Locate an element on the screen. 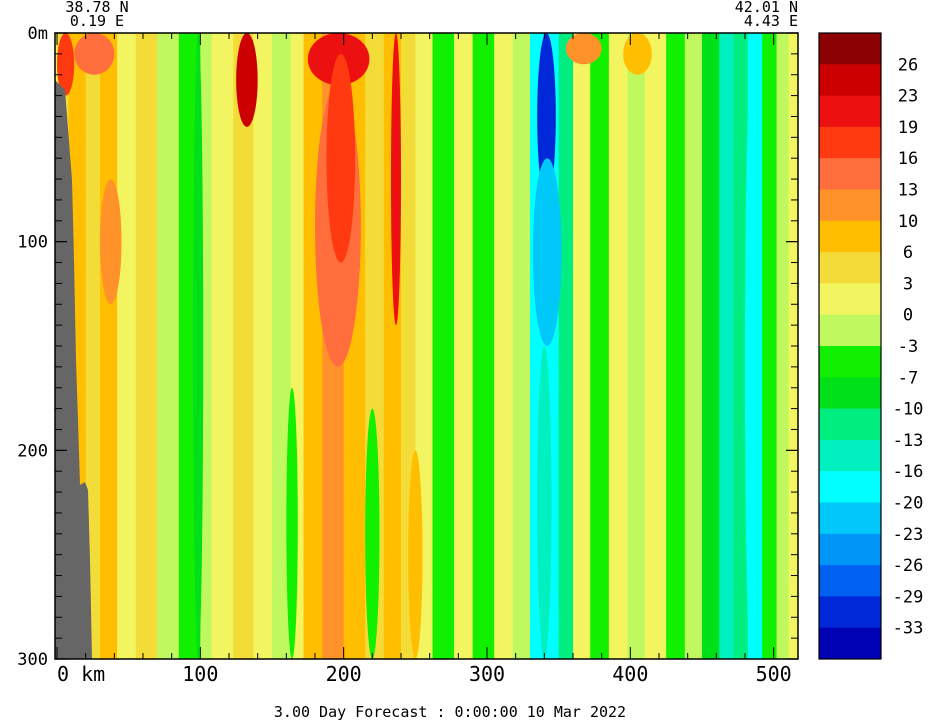  y-tick-label: 200 is located at coordinates (32, 451).